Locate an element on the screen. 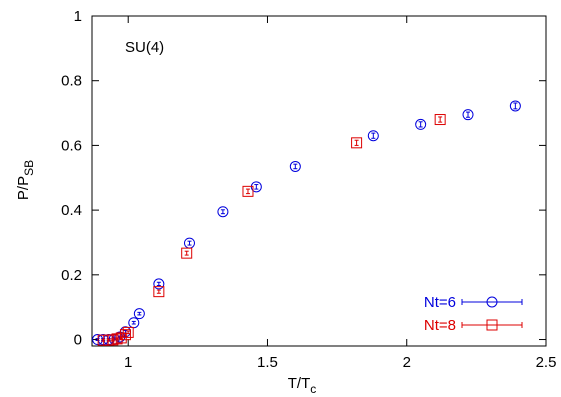 Image resolution: width=561 pixels, height=397 pixels. x-tick-label: 1 is located at coordinates (128, 362).